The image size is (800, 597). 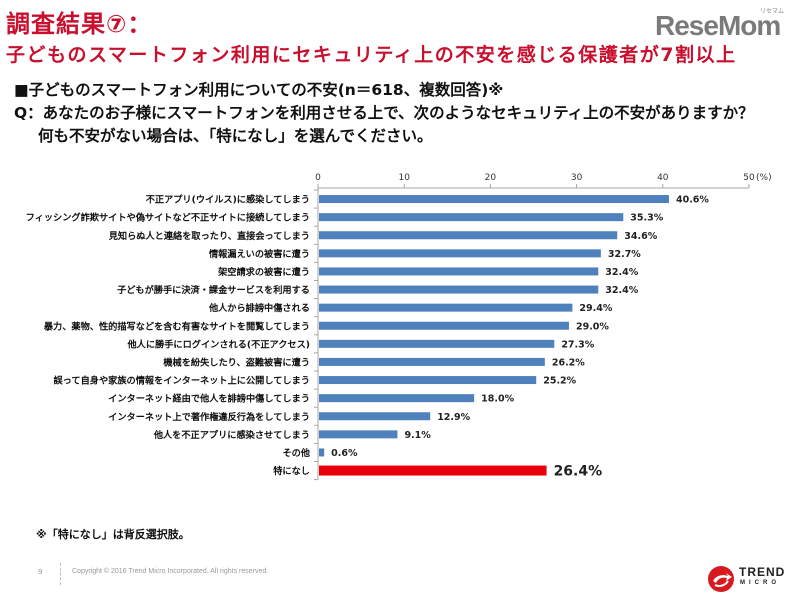 I want to click on x-tick-label: 30, so click(x=577, y=178).